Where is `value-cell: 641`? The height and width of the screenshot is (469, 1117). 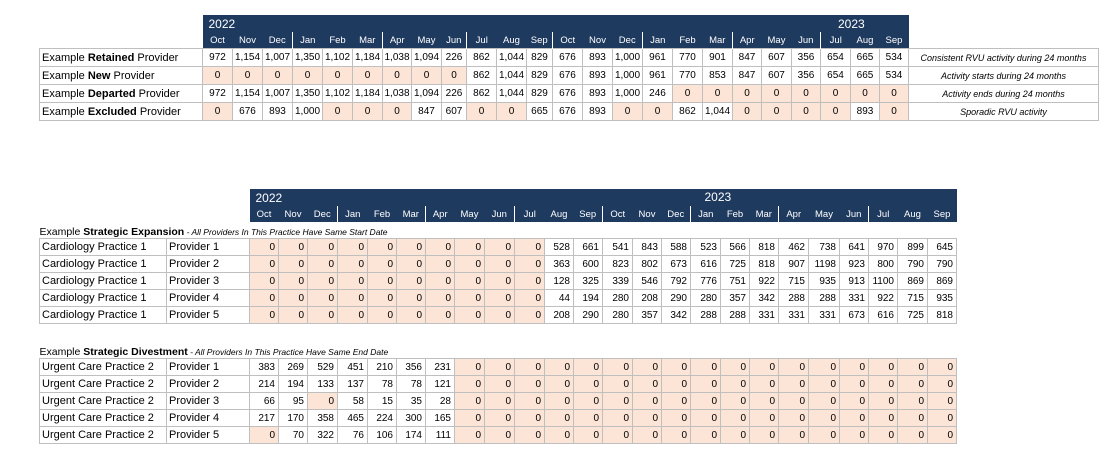
value-cell: 641 is located at coordinates (854, 247).